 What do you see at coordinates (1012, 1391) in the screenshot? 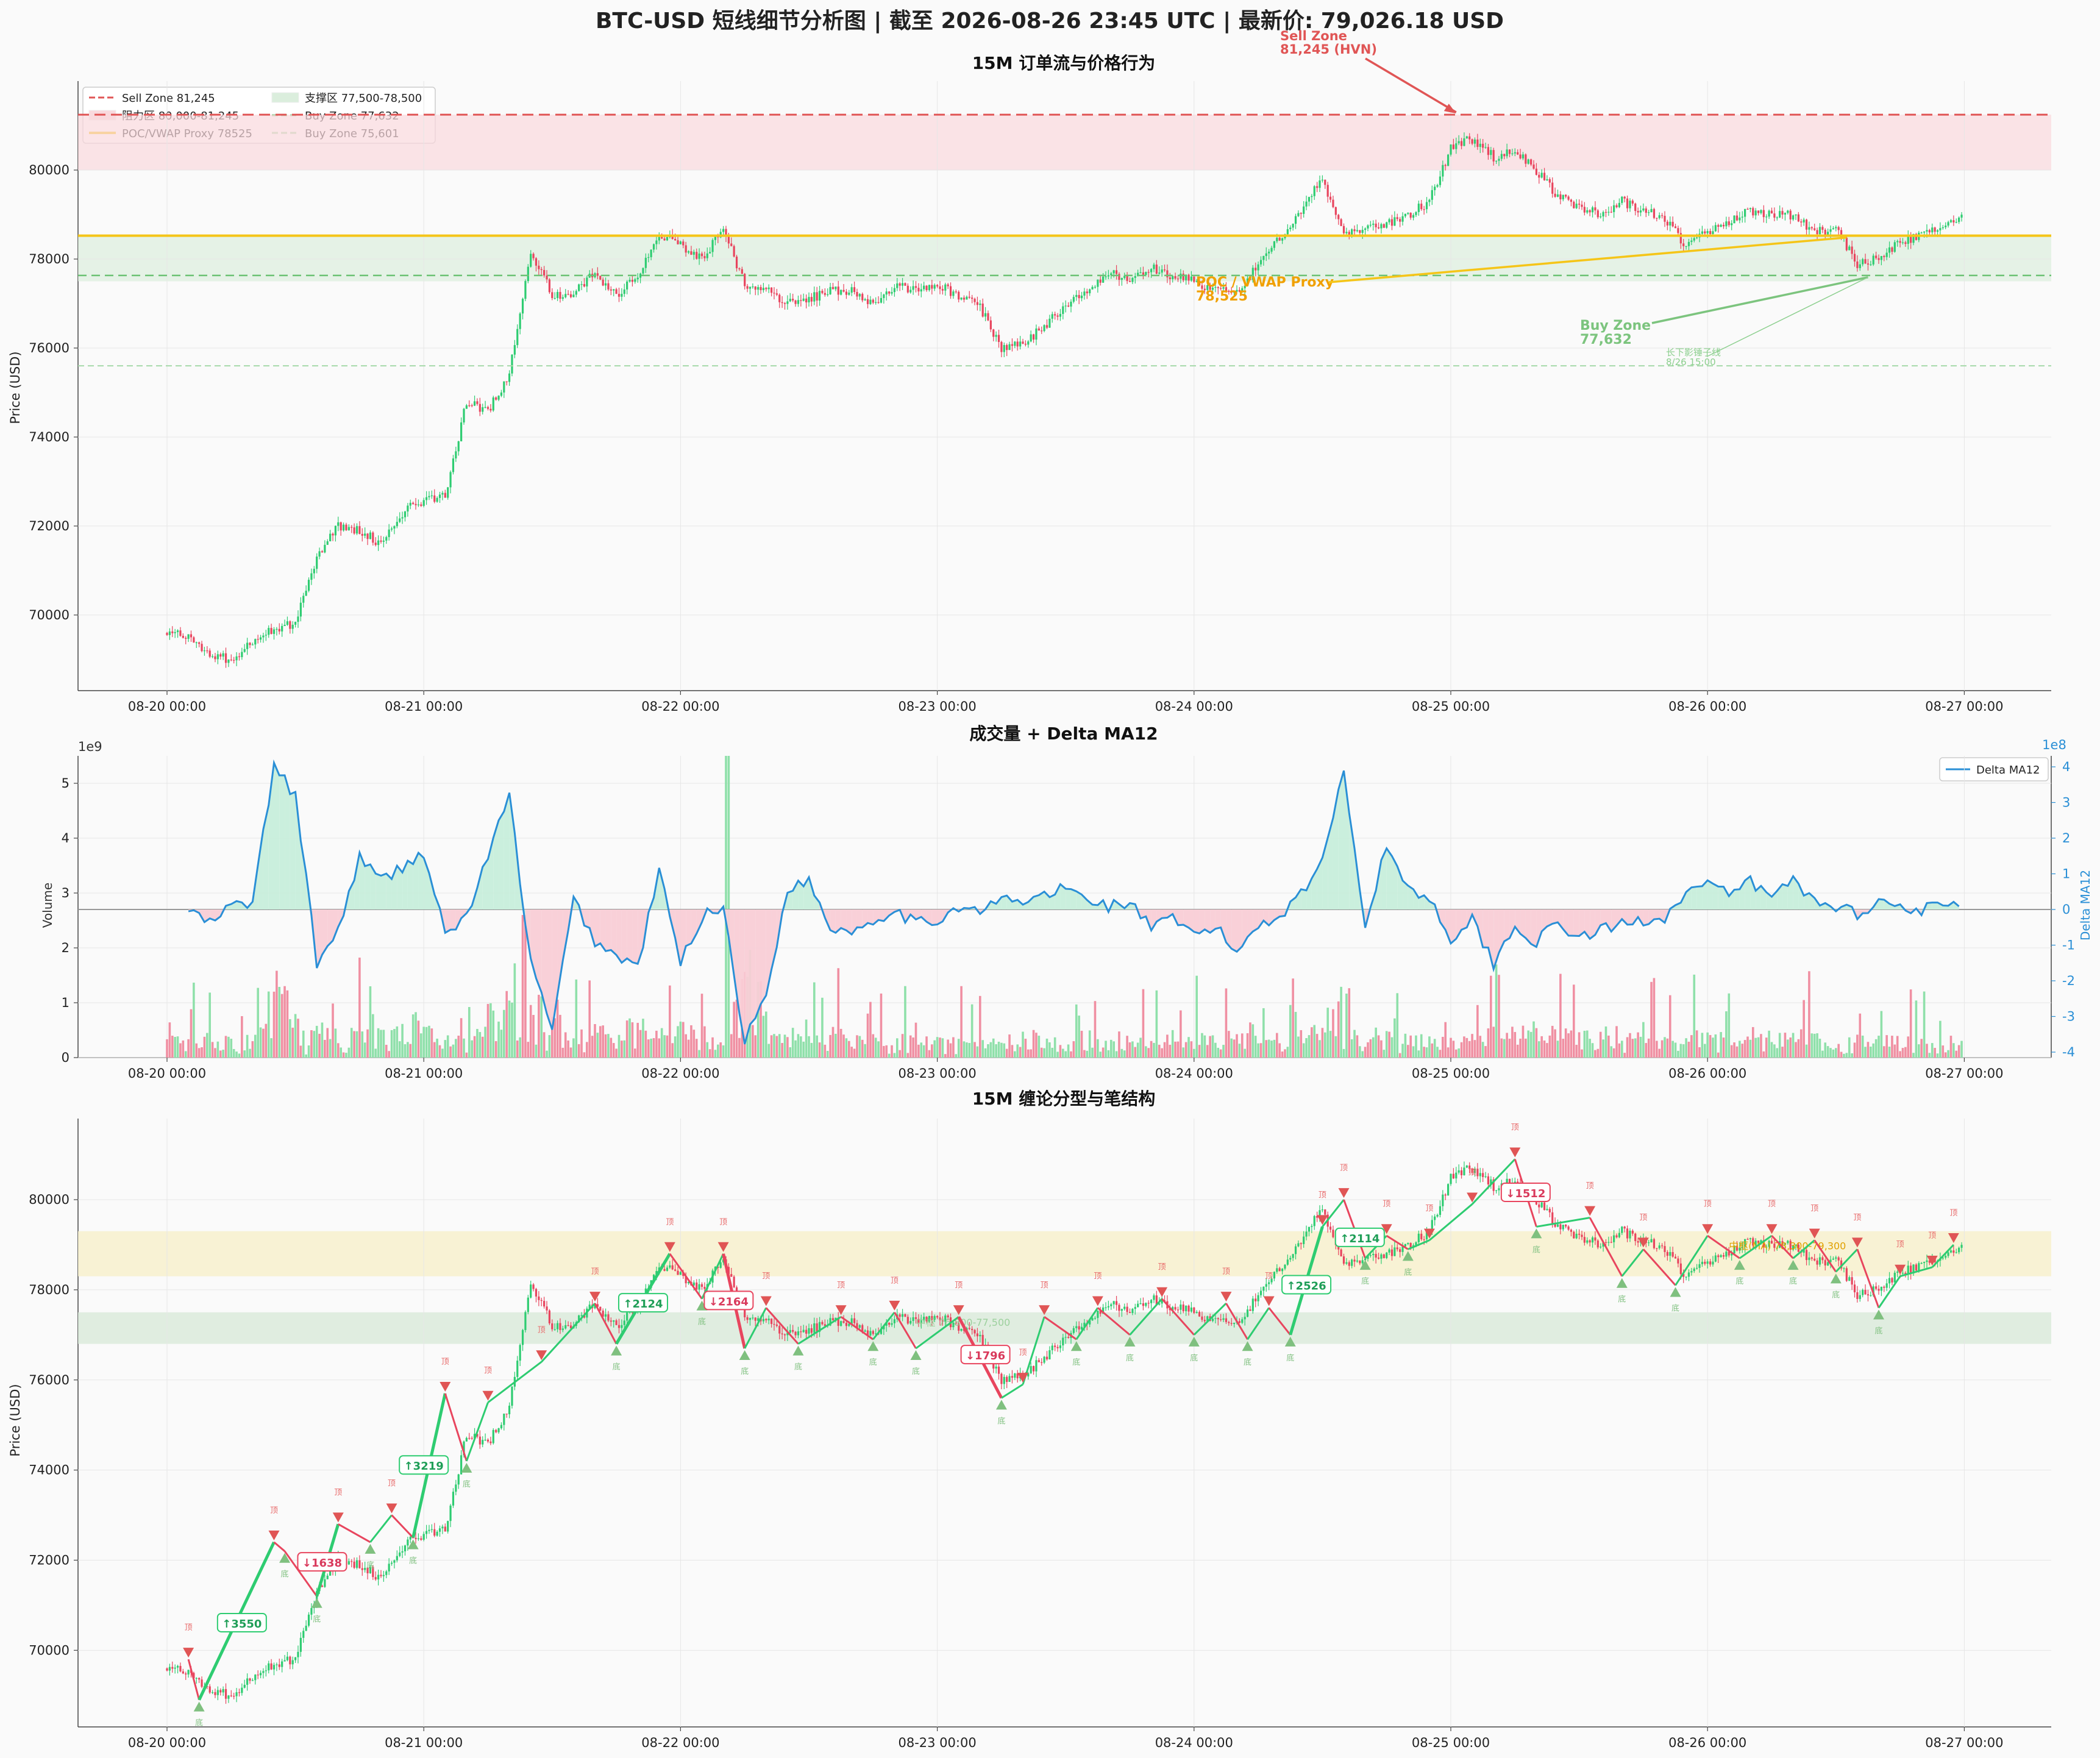
I see `up-stroke` at bounding box center [1012, 1391].